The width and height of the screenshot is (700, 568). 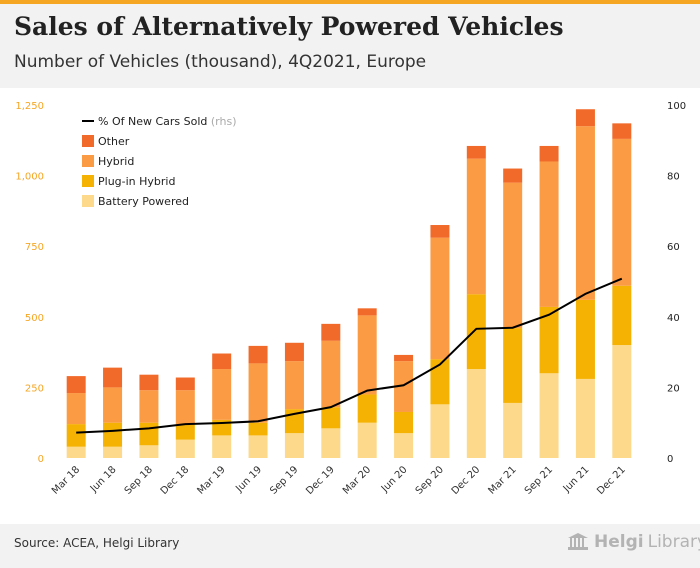 What do you see at coordinates (430, 480) in the screenshot?
I see `x-tick-label: Sep 20` at bounding box center [430, 480].